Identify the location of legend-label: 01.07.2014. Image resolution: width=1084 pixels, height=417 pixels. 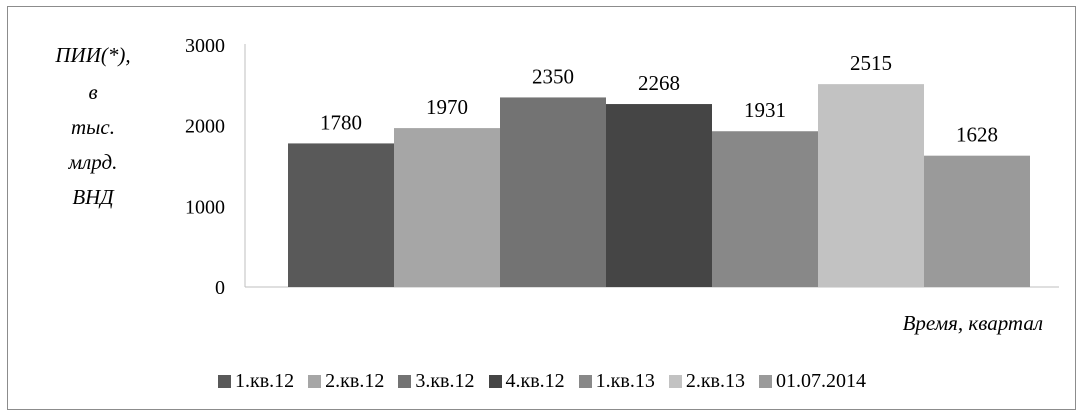
(821, 381).